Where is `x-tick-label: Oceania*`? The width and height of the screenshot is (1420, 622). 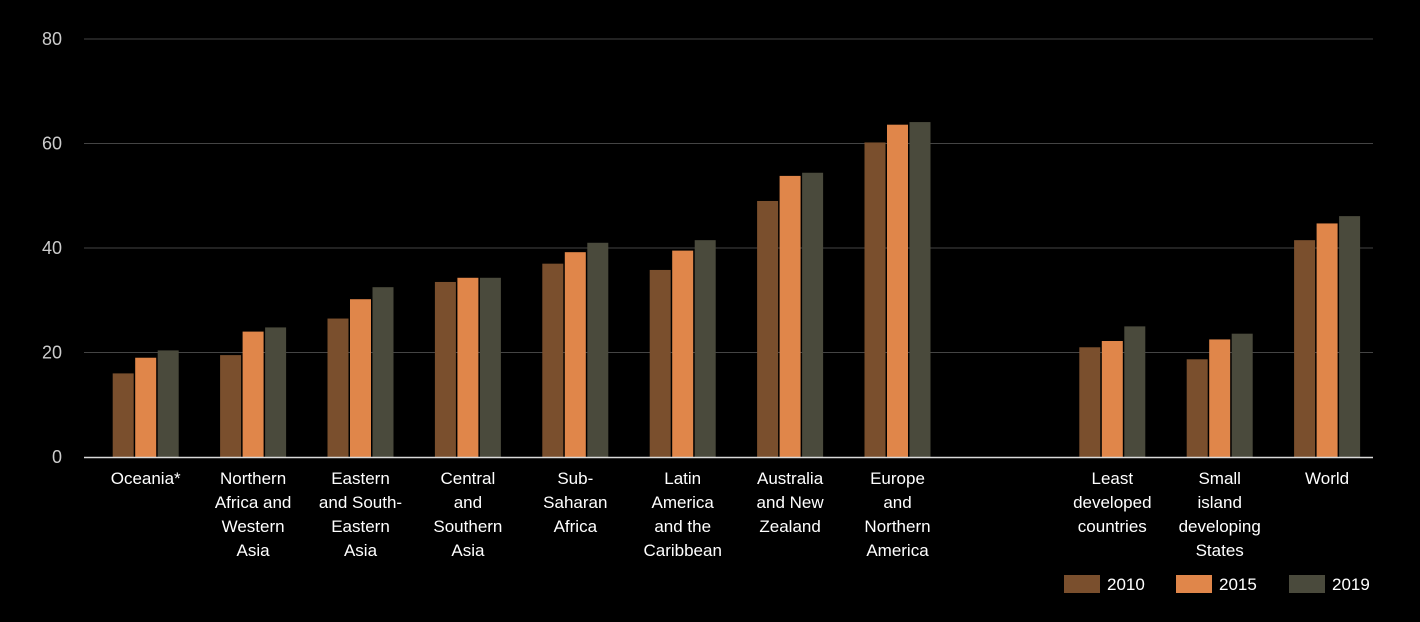
x-tick-label: Oceania* is located at coordinates (146, 478).